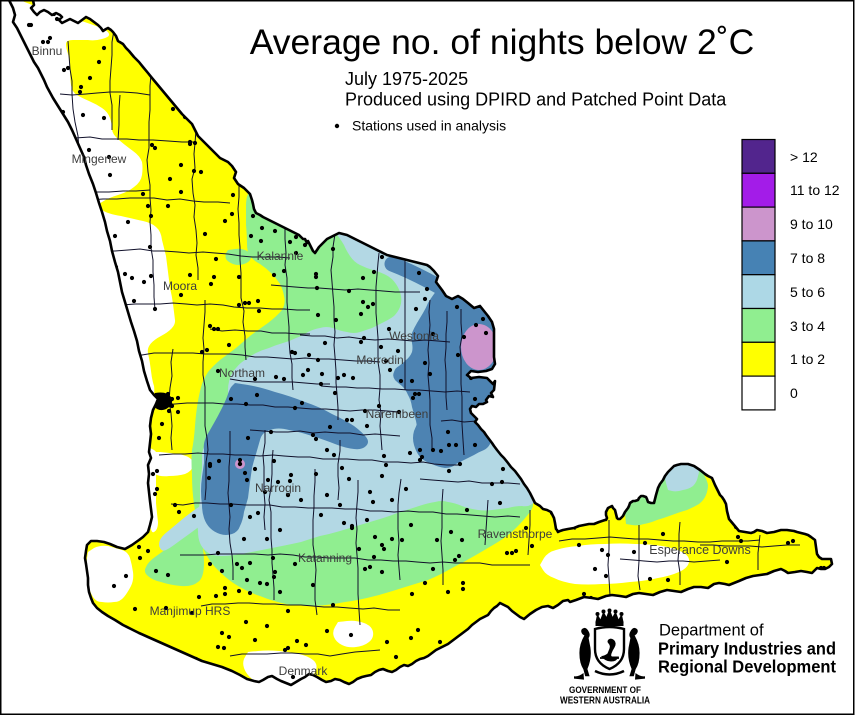  Describe the element at coordinates (811, 224) in the screenshot. I see `svg-text: 9 to 10` at that location.